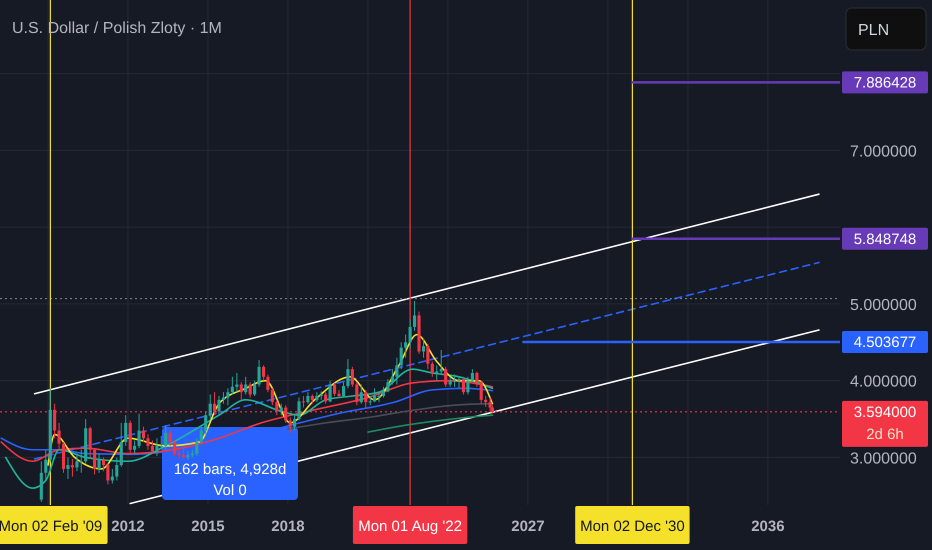 This screenshot has width=932, height=550. What do you see at coordinates (883, 151) in the screenshot?
I see `y-tick-label: 7.000000` at bounding box center [883, 151].